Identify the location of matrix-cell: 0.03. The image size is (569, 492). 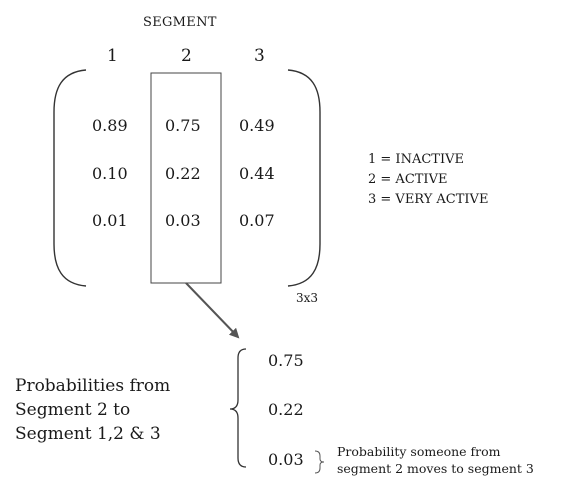
(183, 220).